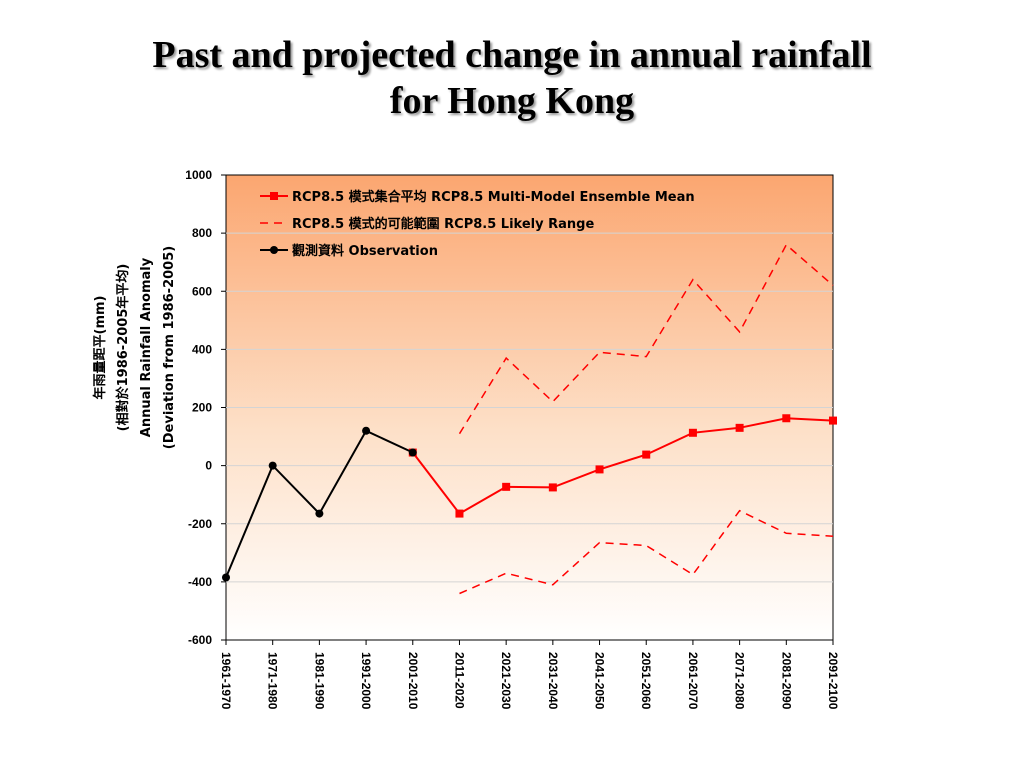  What do you see at coordinates (459, 680) in the screenshot?
I see `x-tick-label: 2011-2020` at bounding box center [459, 680].